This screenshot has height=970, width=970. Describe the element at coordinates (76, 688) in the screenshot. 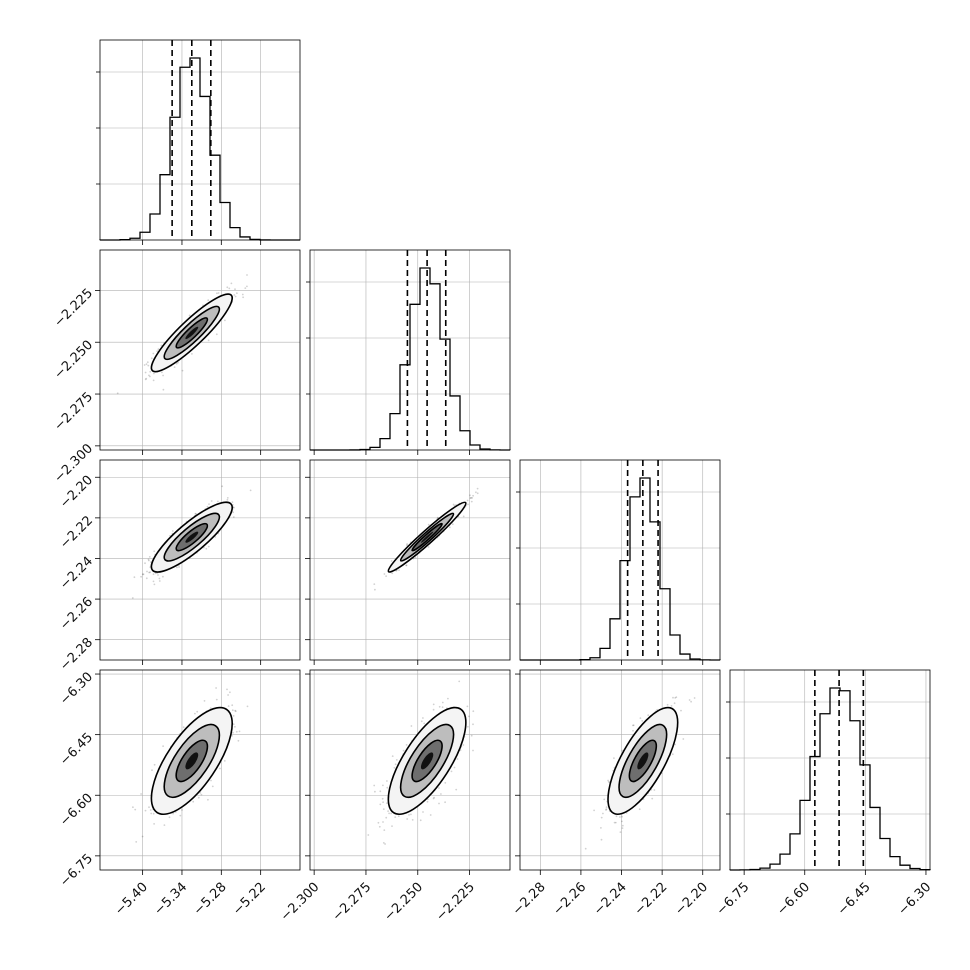

I see `y-tick-label: −6.30` at that location.